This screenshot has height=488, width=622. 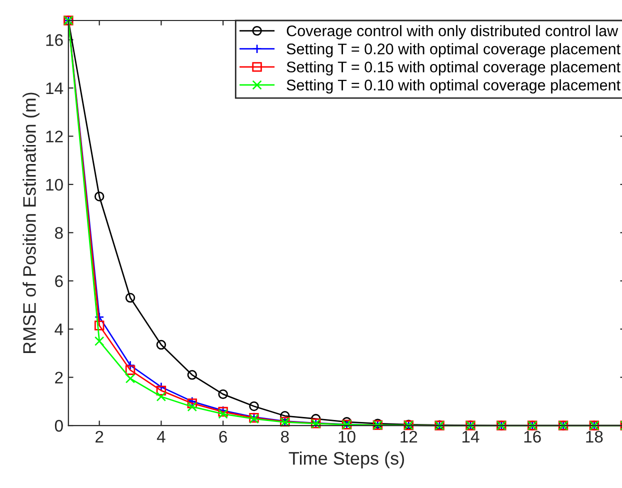 What do you see at coordinates (409, 436) in the screenshot?
I see `x-tick-label: 12` at bounding box center [409, 436].